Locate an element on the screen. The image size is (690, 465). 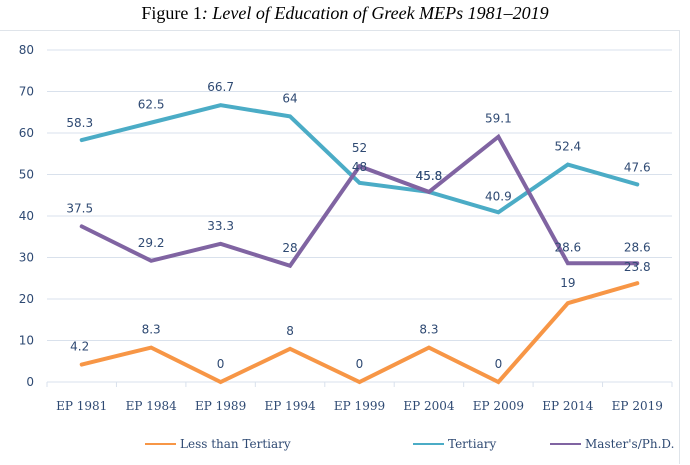
legend-label: Less than Tertiary is located at coordinates (235, 444).